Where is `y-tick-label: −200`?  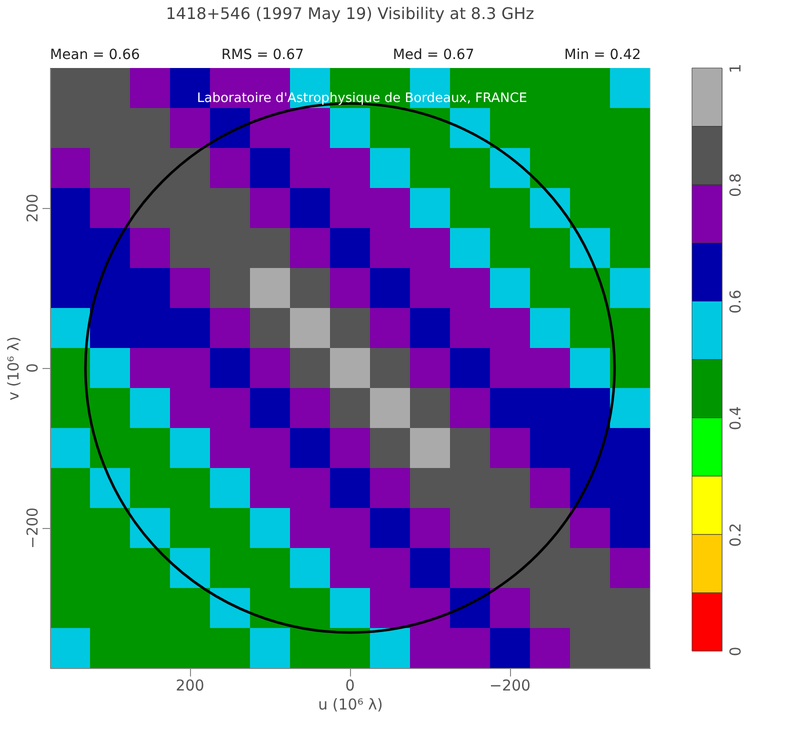 y-tick-label: −200 is located at coordinates (33, 528).